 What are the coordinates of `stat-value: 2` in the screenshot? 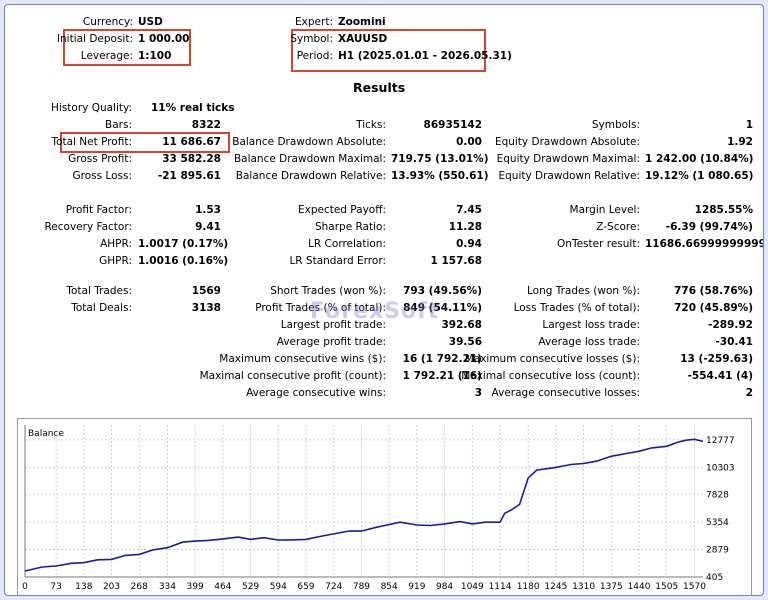 It's located at (749, 393).